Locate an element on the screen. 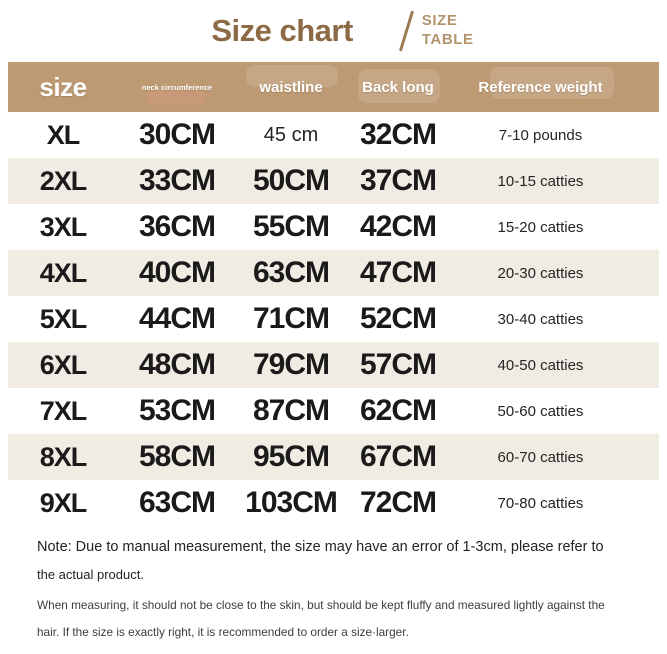  page-title: Size chart is located at coordinates (282, 30).